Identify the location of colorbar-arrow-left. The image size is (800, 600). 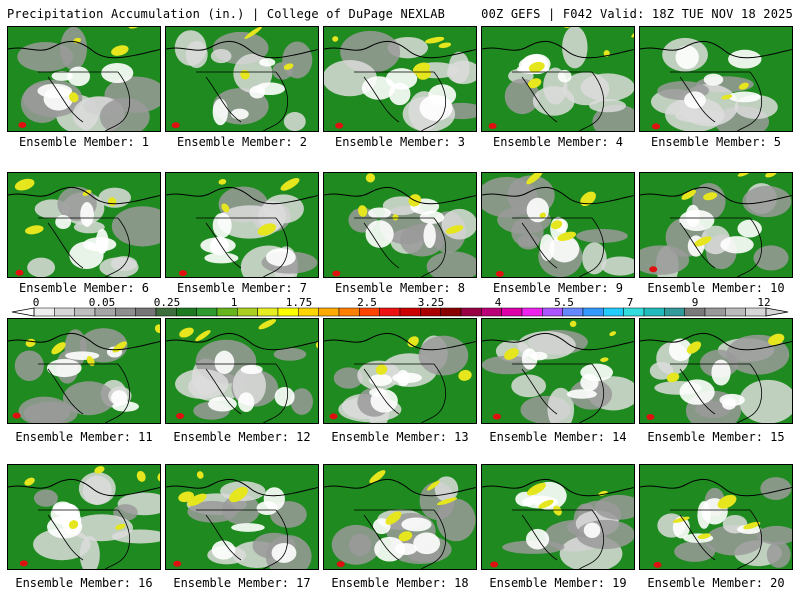
(23, 312).